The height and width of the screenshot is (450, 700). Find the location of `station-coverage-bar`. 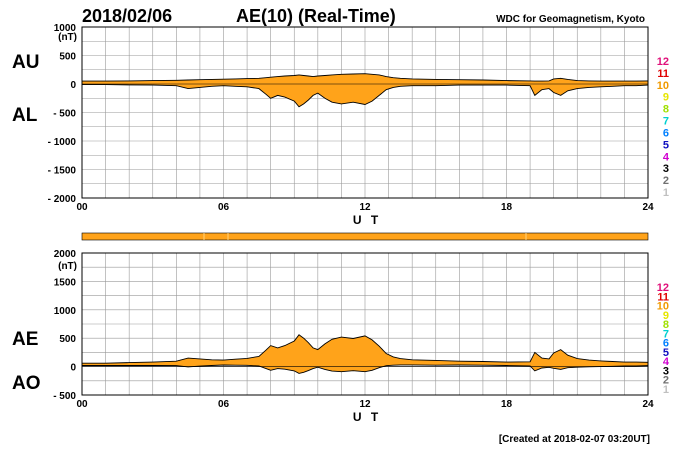

station-coverage-bar is located at coordinates (365, 236).